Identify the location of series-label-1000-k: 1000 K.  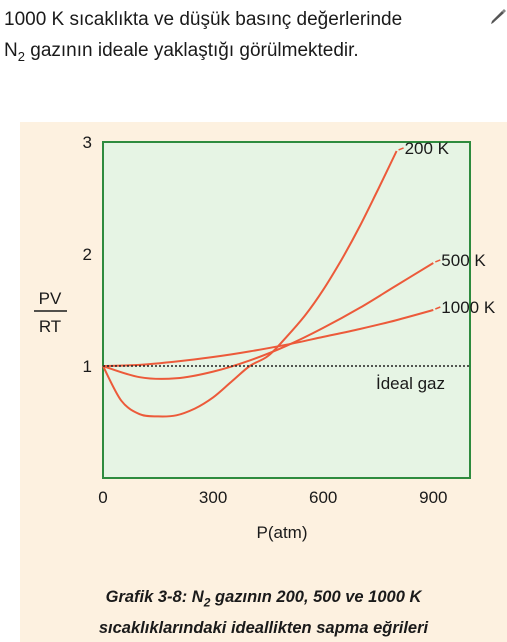
(468, 307).